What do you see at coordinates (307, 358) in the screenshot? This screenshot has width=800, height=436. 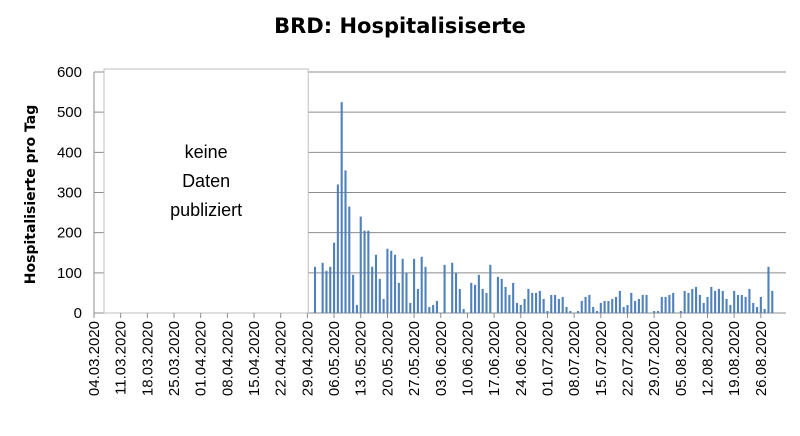 I see `x-tick-label: 29.04.2020` at bounding box center [307, 358].